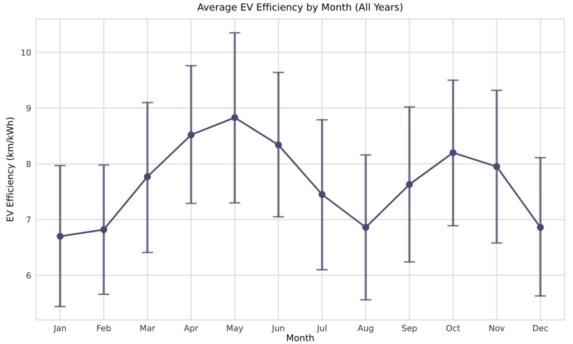  What do you see at coordinates (11, 170) in the screenshot?
I see `y-axis-title: EV Efficiency (km/kWh)` at bounding box center [11, 170].